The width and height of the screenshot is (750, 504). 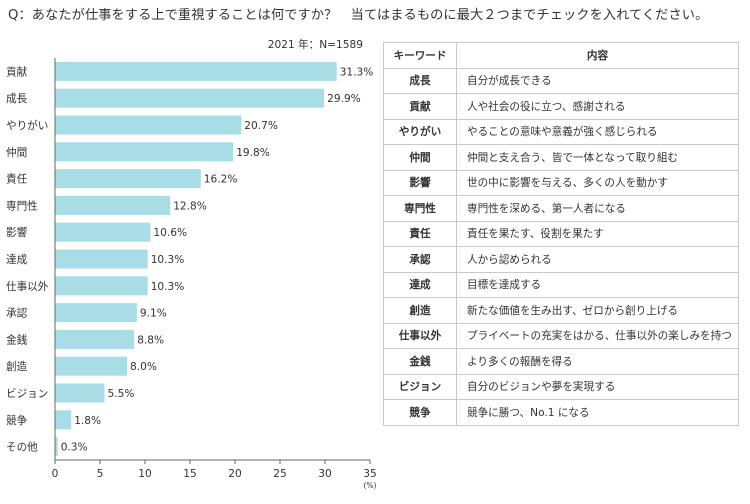 What do you see at coordinates (27, 286) in the screenshot?
I see `category-label: 仕事以外` at bounding box center [27, 286].